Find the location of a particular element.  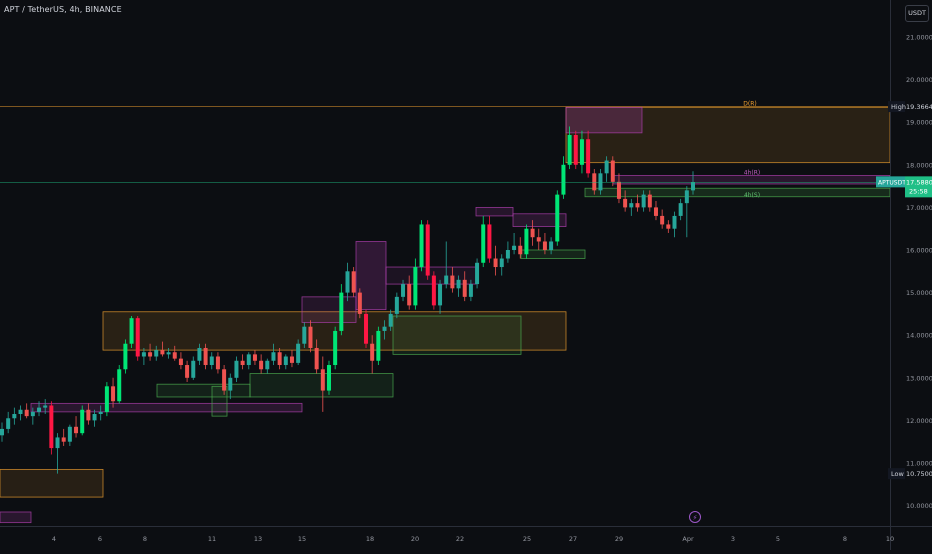

price-tick-label: 13.0000 is located at coordinates (919, 378).